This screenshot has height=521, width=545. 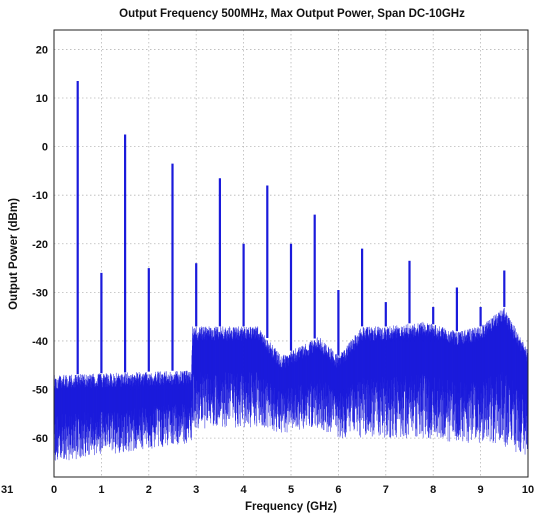 I want to click on y-tick-label: -60, so click(x=40, y=439).